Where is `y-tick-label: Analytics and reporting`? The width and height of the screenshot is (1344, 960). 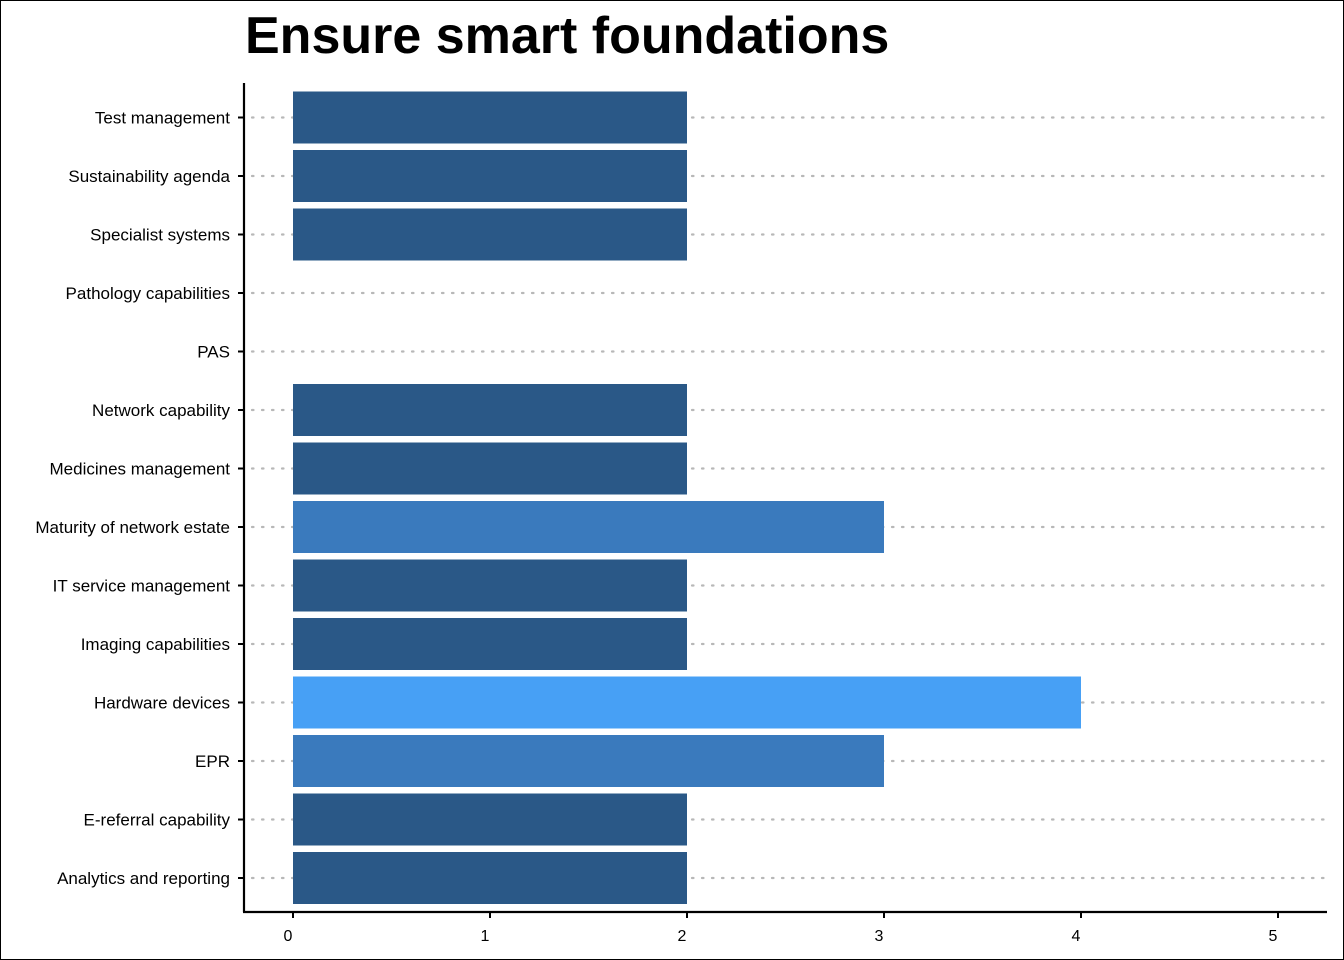 y-tick-label: Analytics and reporting is located at coordinates (143, 878).